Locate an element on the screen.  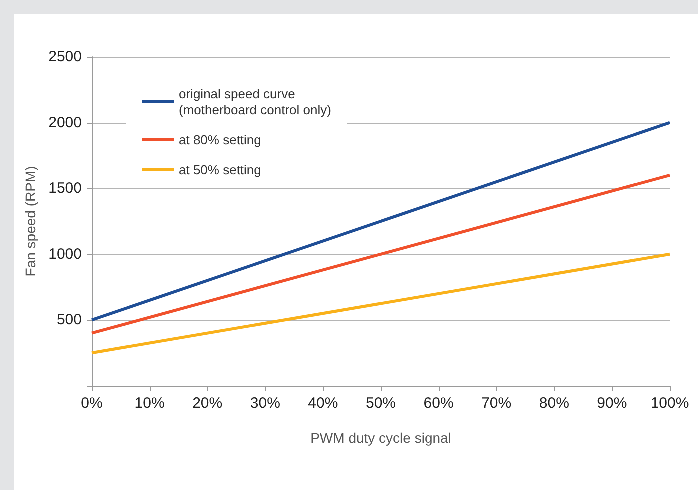
y-axis-title: Fan speed (RPM) is located at coordinates (30, 221).